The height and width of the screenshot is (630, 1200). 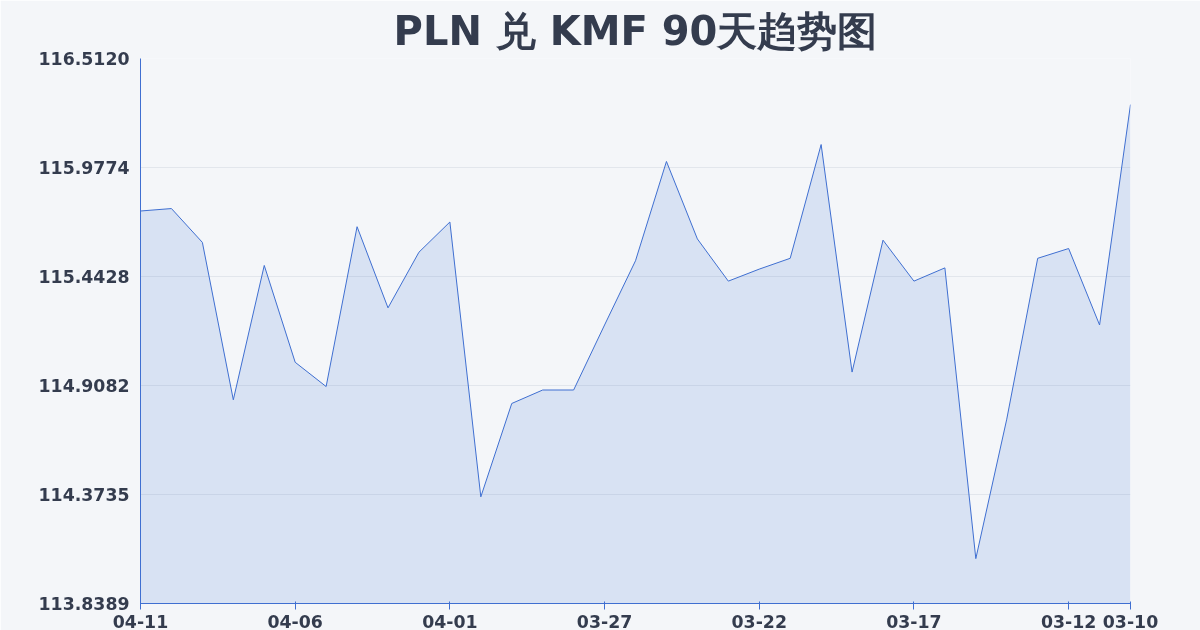 What do you see at coordinates (295, 620) in the screenshot?
I see `x-tick-label: 04-06` at bounding box center [295, 620].